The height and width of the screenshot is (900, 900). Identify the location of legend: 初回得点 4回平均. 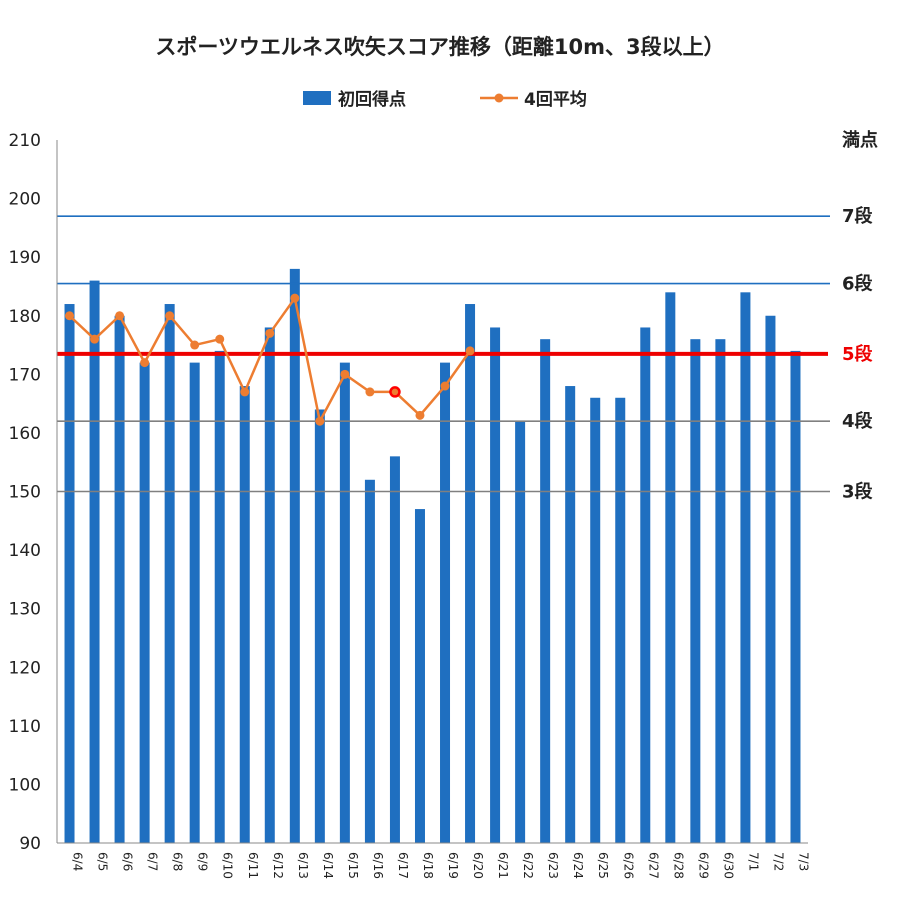
(445, 99).